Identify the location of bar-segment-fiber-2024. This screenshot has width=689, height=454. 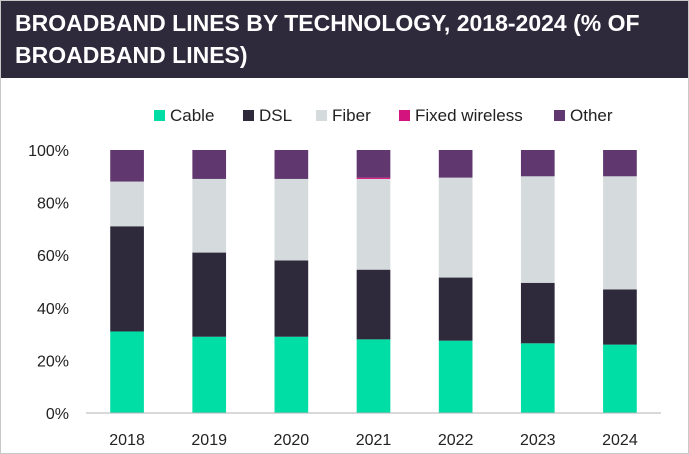
(620, 233).